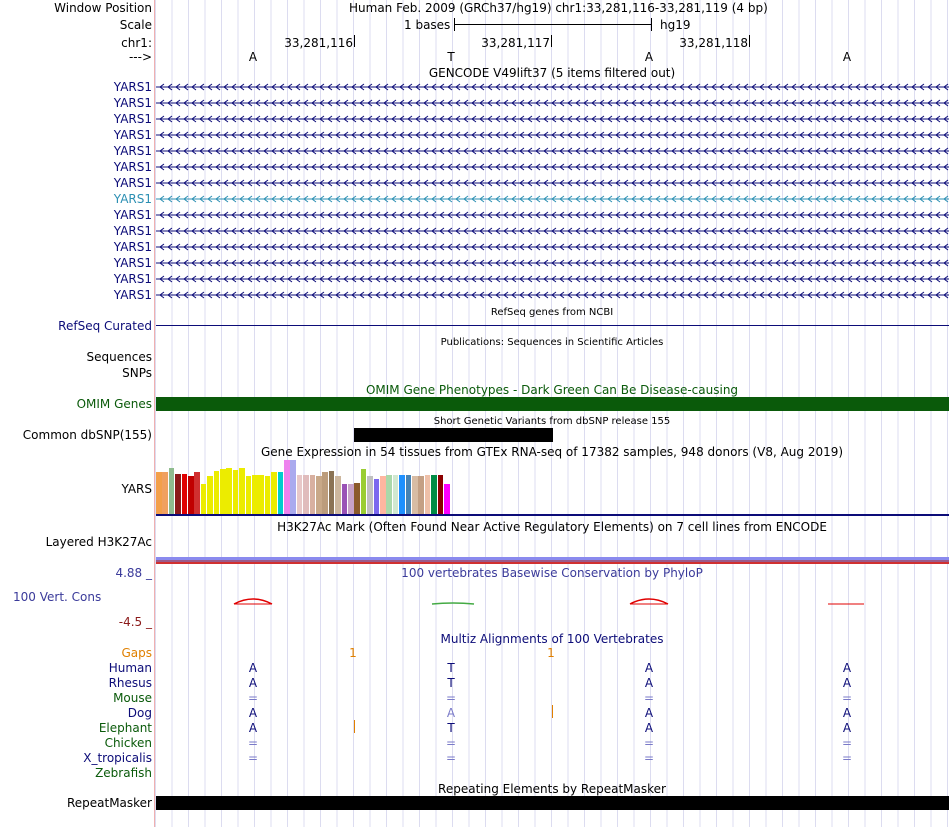 This screenshot has width=950, height=827. I want to click on repeatmasker-title: Repeating Elements by RepeatMasker, so click(552, 789).